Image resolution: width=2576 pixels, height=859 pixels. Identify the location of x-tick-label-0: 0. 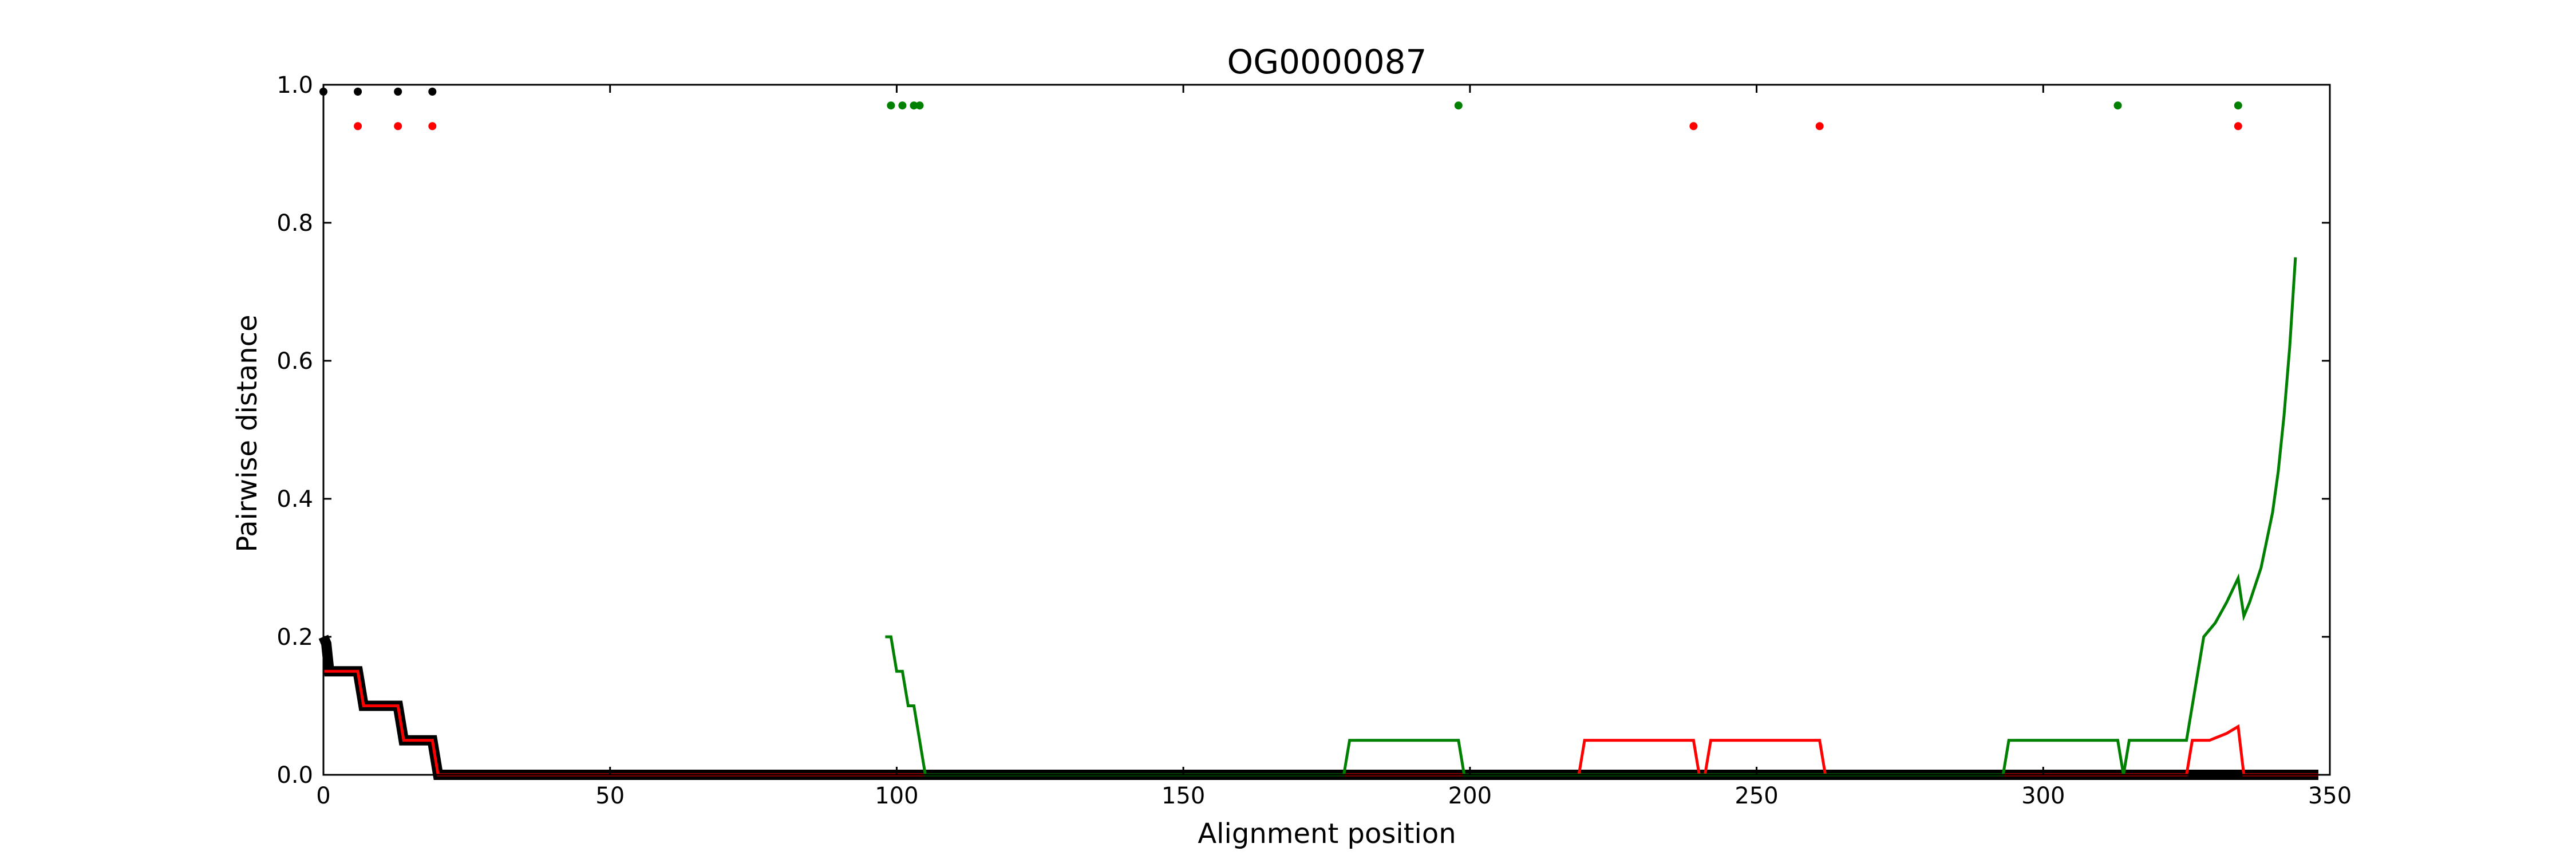
(323, 796).